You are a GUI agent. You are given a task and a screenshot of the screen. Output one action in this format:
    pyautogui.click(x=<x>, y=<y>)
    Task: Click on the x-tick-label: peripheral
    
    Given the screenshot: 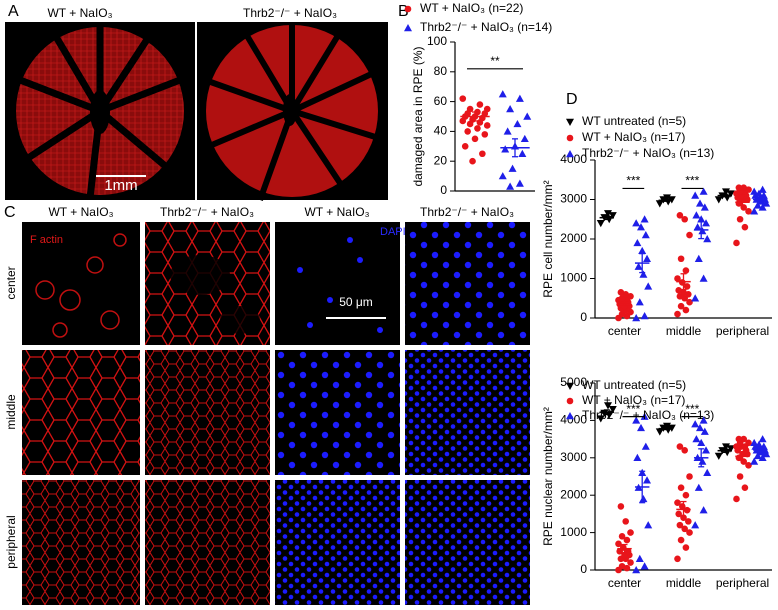 What is the action you would take?
    pyautogui.click(x=742, y=331)
    